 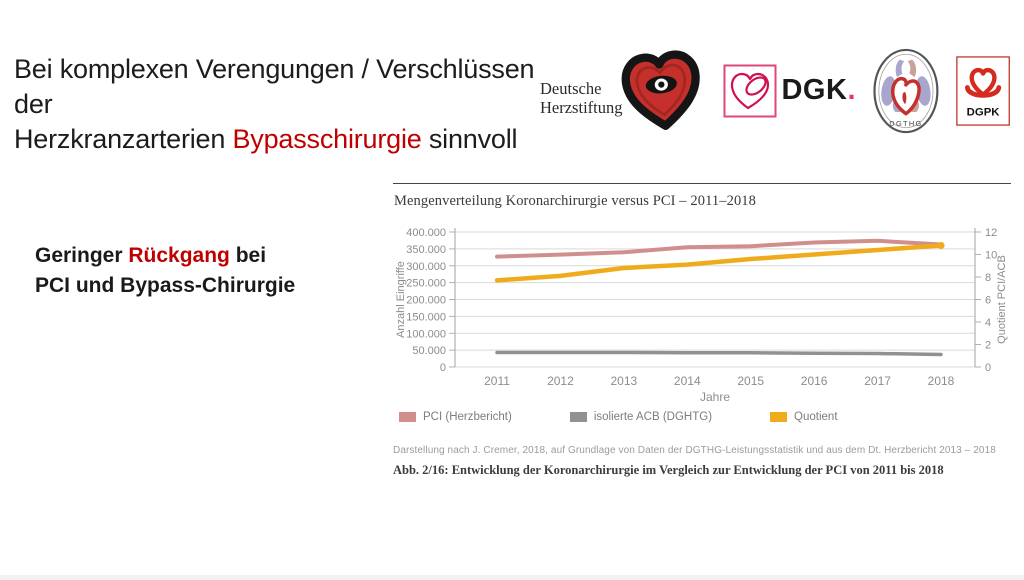 I want to click on svg-text: 200.000, so click(x=426, y=301).